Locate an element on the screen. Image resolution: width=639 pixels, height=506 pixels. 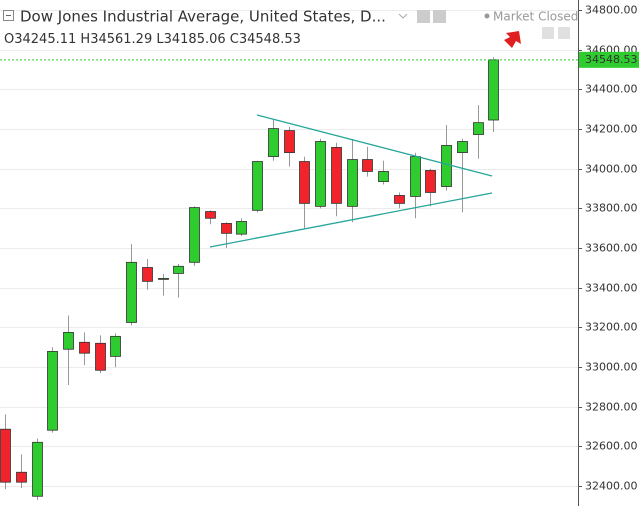
ohlc-letter: H is located at coordinates (85, 39).